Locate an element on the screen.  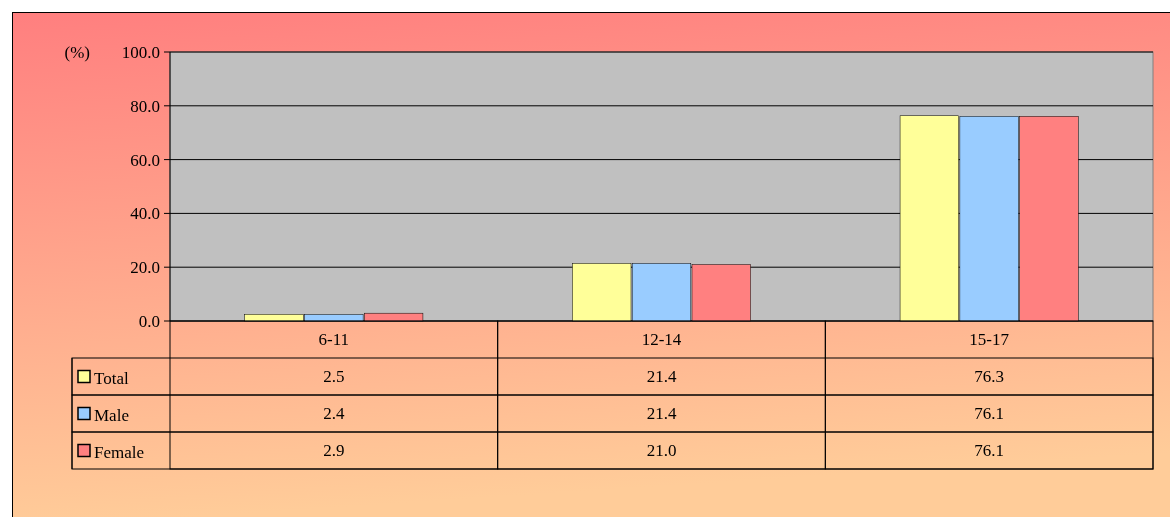
legend-label: Male is located at coordinates (111, 416).